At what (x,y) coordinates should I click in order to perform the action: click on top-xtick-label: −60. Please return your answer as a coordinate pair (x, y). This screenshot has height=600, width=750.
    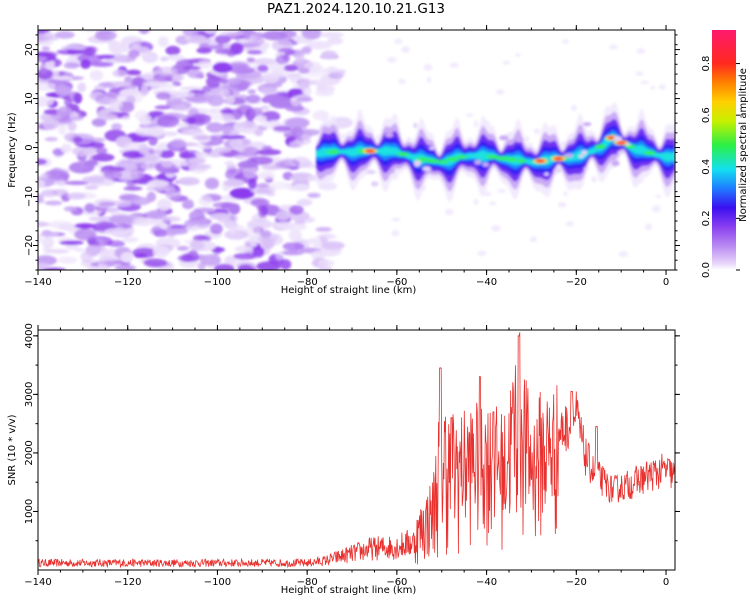
    Looking at the image, I should click on (396, 282).